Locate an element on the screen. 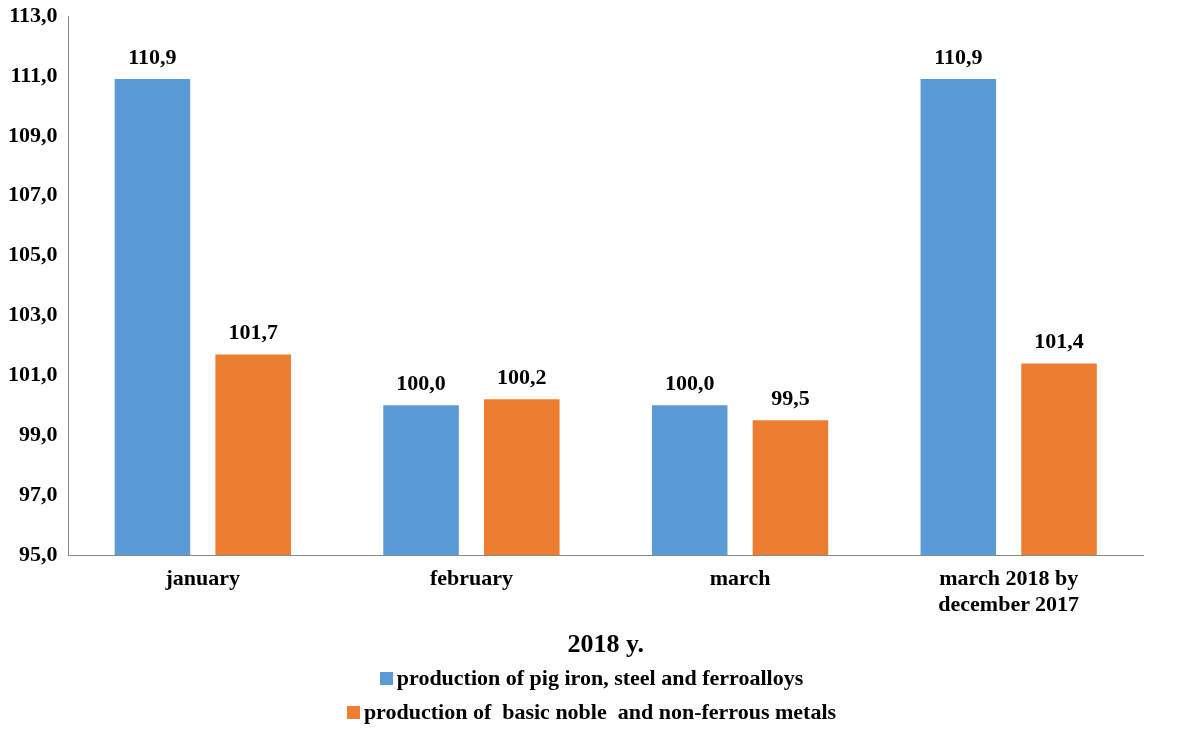 The width and height of the screenshot is (1183, 740). data-label: 99,5 is located at coordinates (790, 397).